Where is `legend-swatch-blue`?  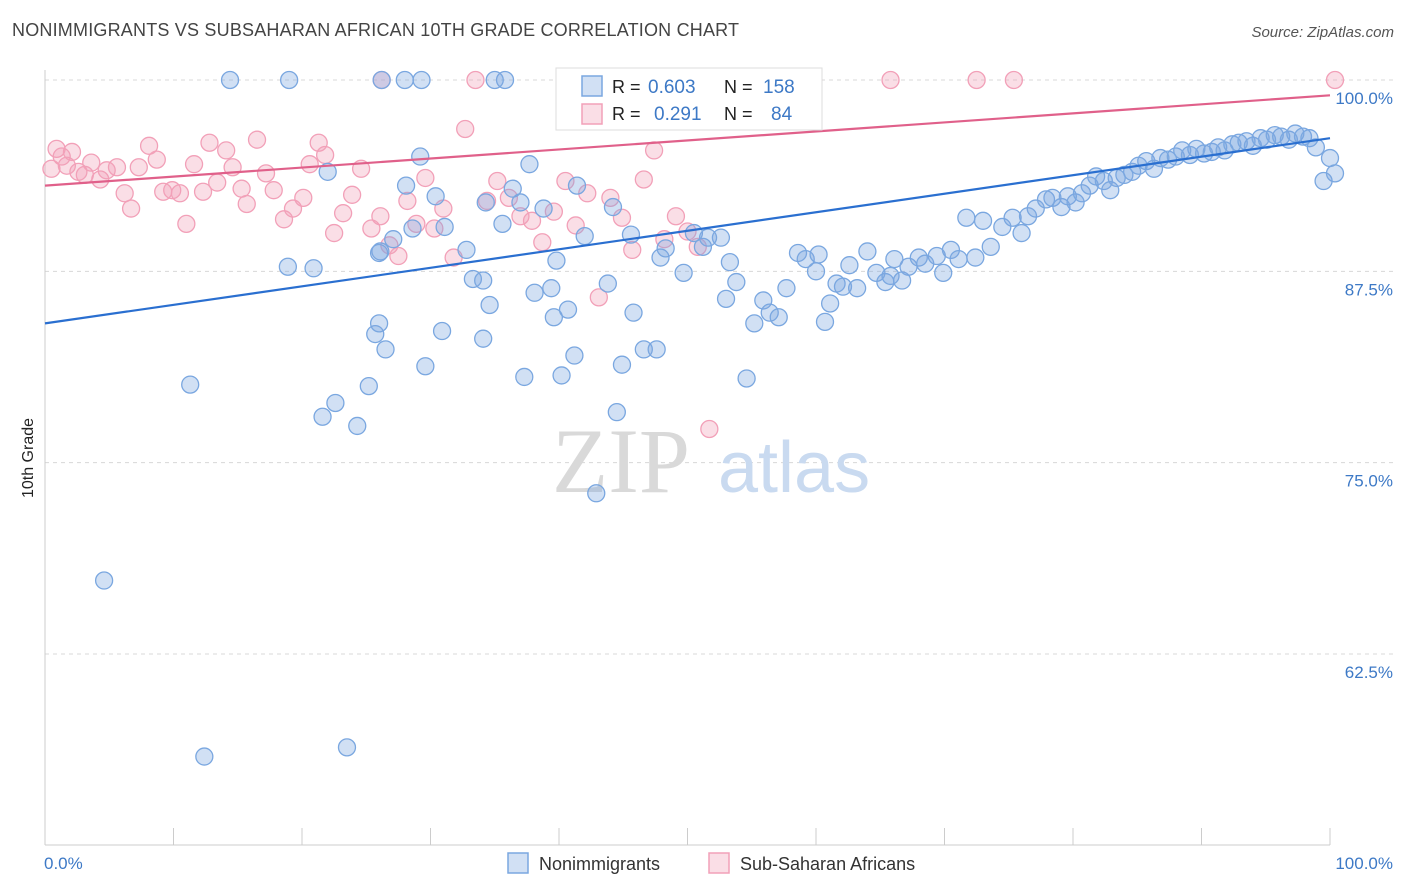 legend-swatch-blue is located at coordinates (592, 86).